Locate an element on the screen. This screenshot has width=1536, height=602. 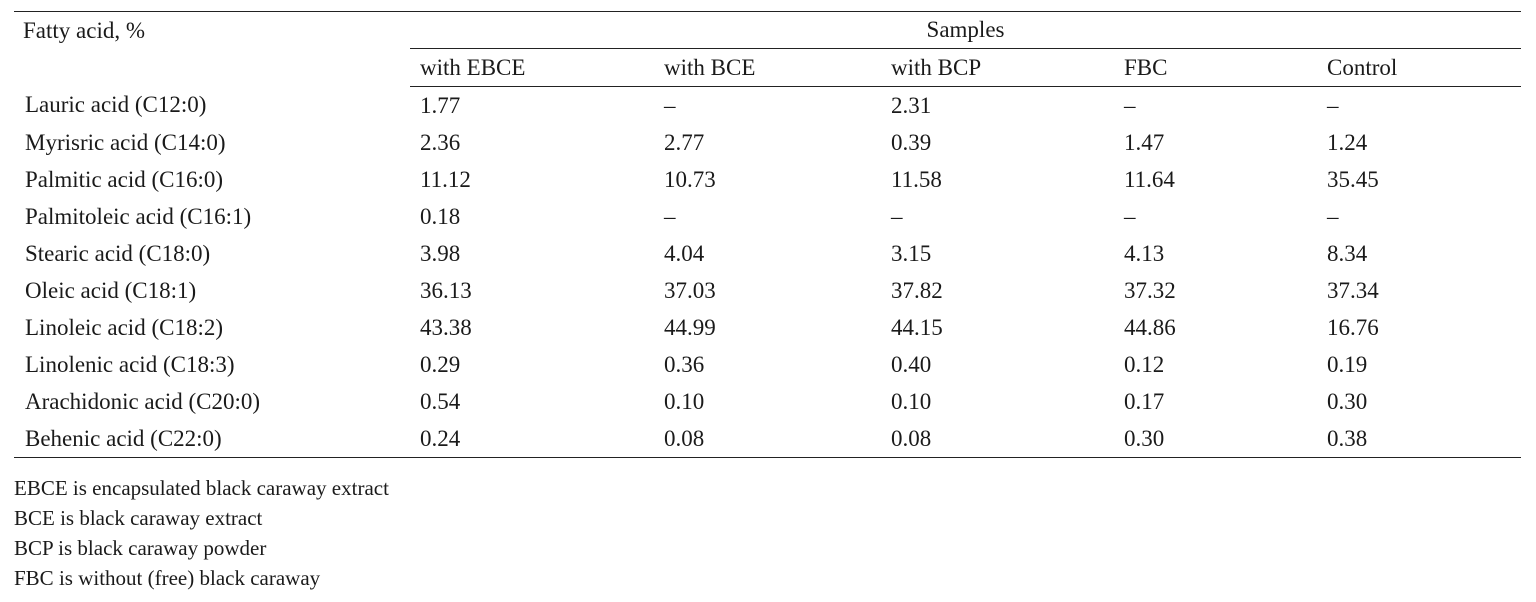
value-cell: 0.40 is located at coordinates (911, 364).